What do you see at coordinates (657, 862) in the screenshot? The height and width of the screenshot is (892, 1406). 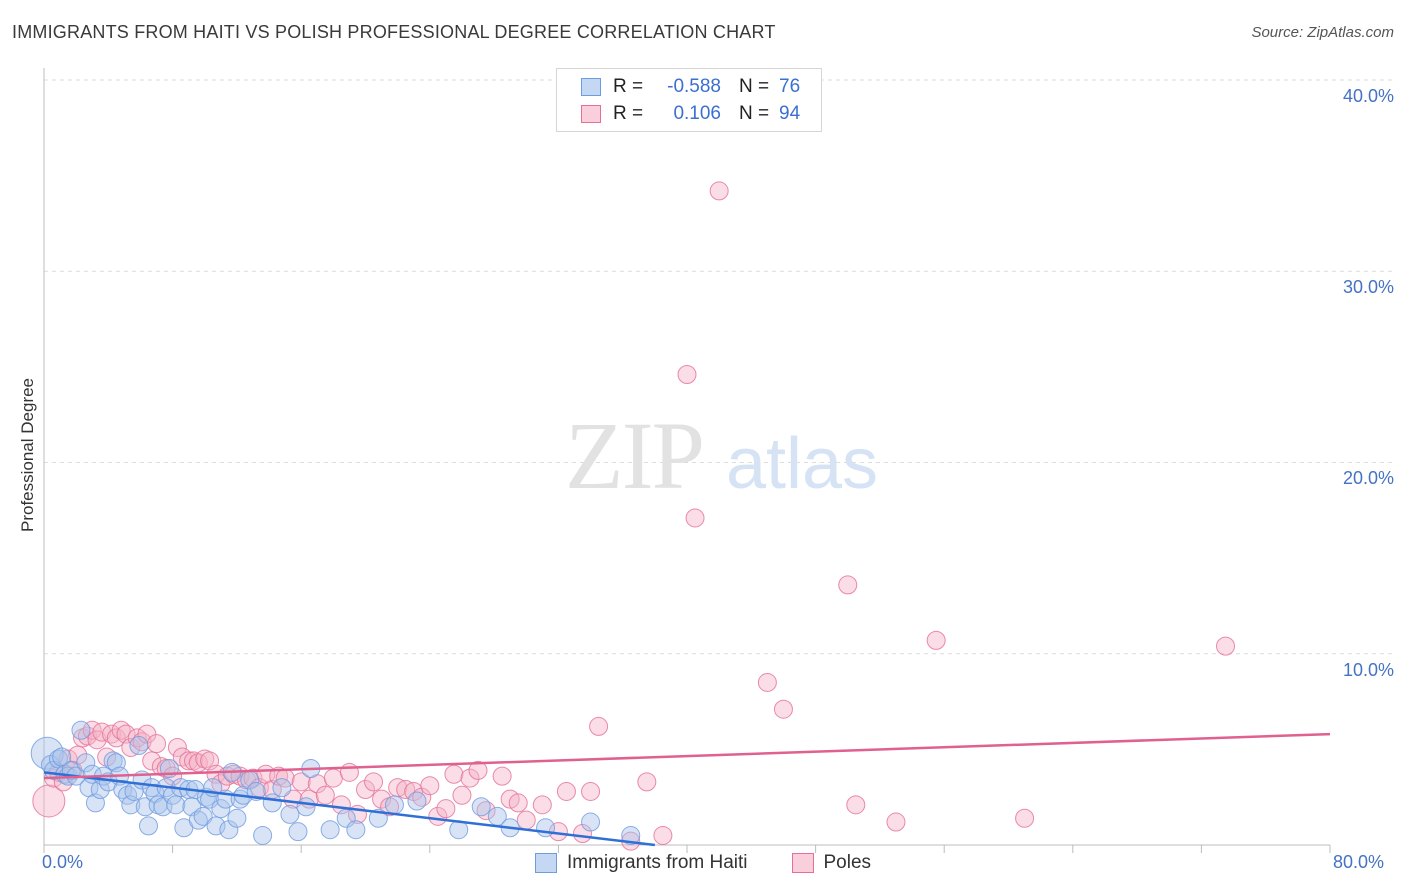 I see `legend-label-haiti: Immigrants from Haiti` at bounding box center [657, 862].